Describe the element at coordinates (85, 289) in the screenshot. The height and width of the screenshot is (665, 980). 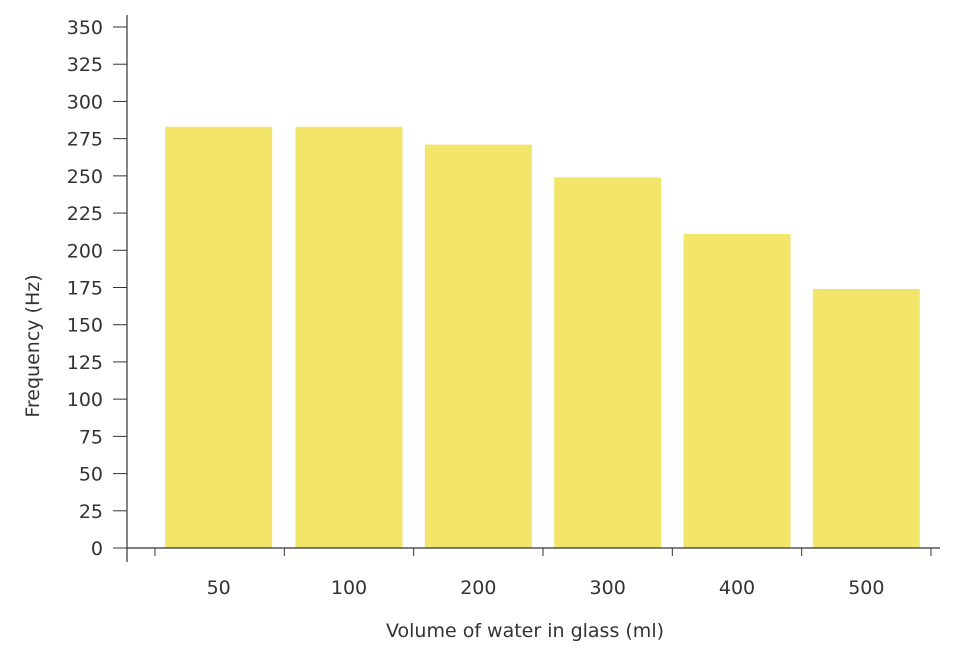
I see `y-tick-label: 175` at that location.